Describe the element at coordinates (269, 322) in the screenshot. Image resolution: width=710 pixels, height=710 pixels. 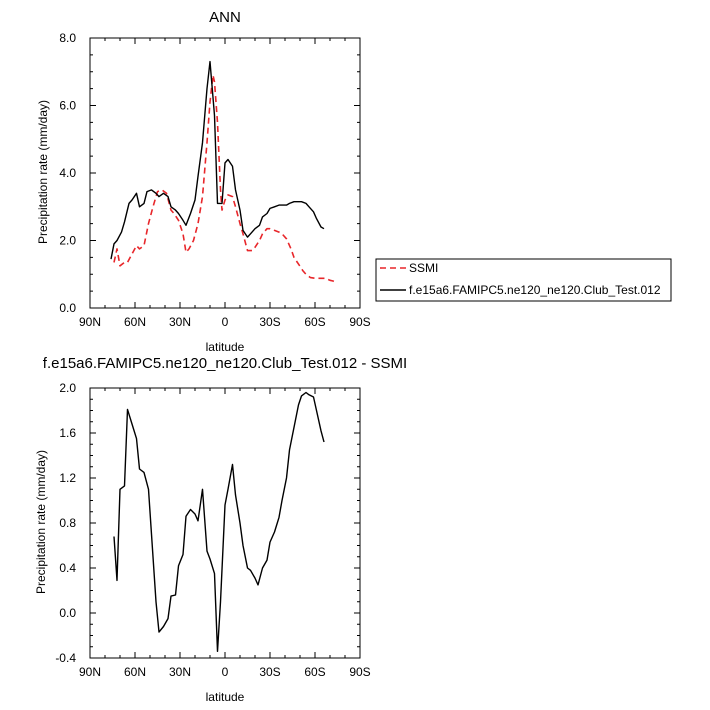
I see `top-x-tick-label: 30S` at that location.